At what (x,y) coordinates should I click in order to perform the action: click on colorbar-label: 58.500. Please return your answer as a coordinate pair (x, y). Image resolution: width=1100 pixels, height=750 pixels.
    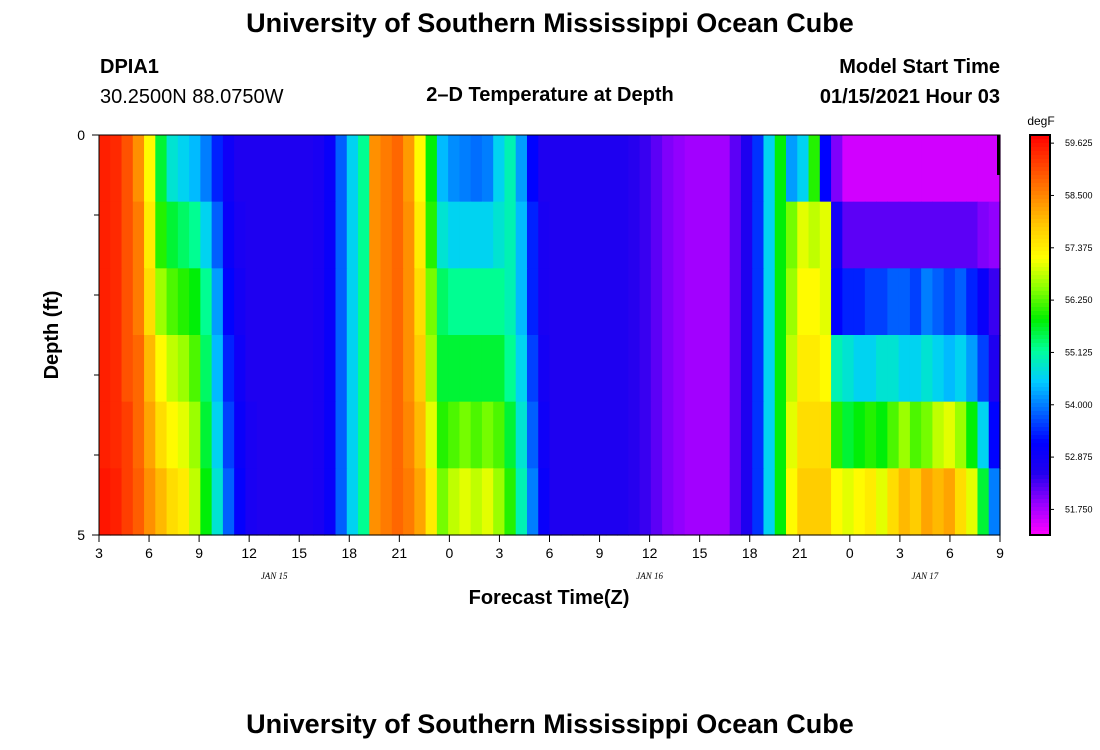
    Looking at the image, I should click on (1079, 195).